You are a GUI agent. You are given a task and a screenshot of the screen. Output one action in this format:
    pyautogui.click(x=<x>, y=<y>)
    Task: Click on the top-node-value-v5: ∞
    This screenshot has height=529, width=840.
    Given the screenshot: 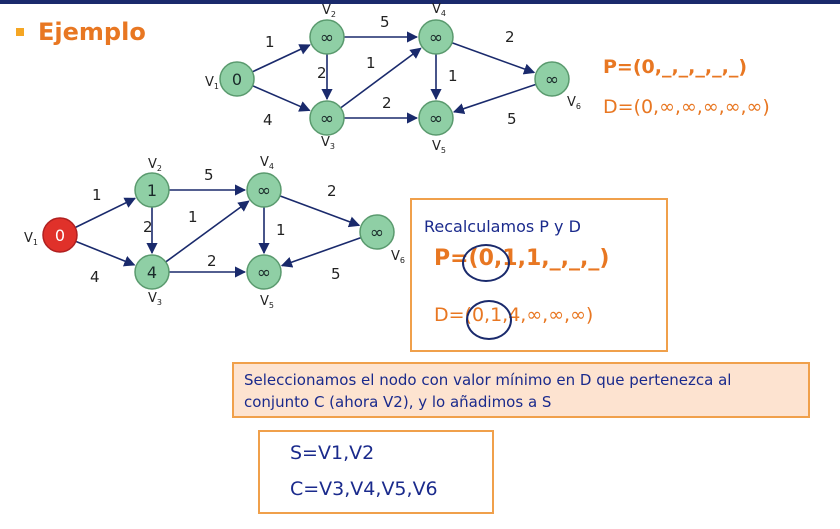 What is the action you would take?
    pyautogui.click(x=436, y=119)
    